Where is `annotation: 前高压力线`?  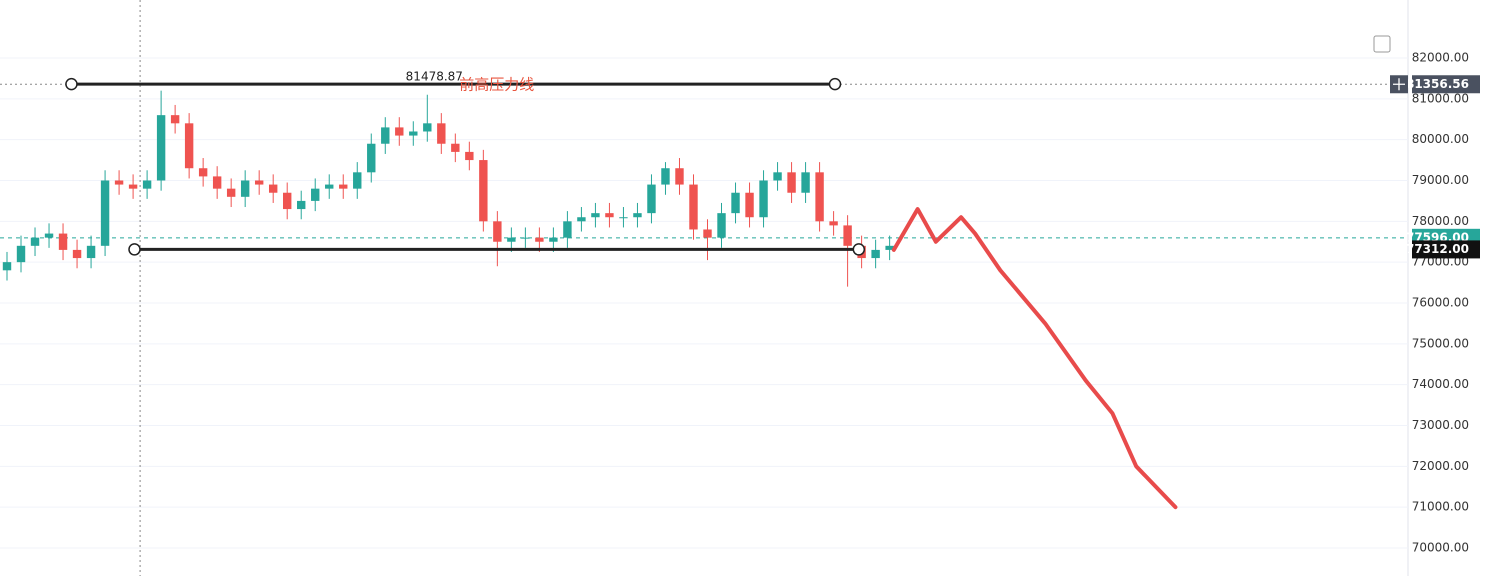 annotation: 前高压力线 is located at coordinates (496, 85).